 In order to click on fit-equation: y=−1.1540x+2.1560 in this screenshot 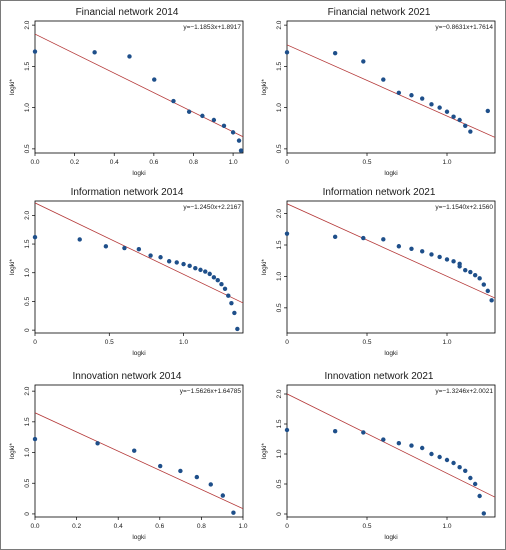, I will do `click(464, 207)`.